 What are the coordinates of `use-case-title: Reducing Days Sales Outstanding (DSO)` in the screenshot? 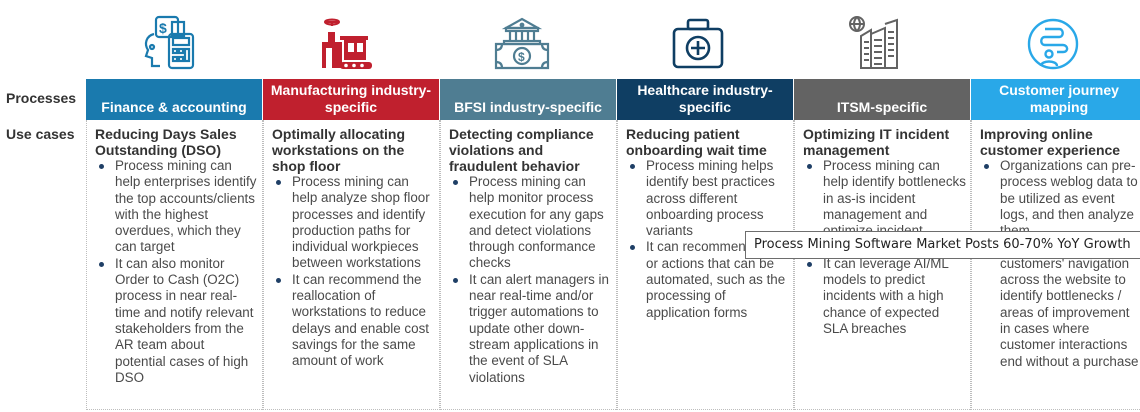 It's located at (166, 142).